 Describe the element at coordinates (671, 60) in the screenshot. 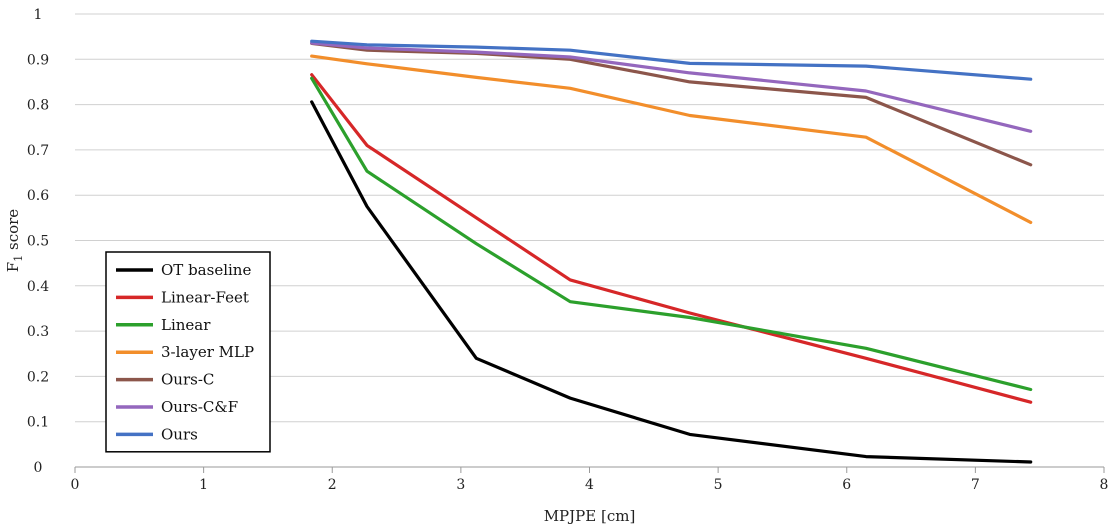

I see `series-line-ours` at that location.